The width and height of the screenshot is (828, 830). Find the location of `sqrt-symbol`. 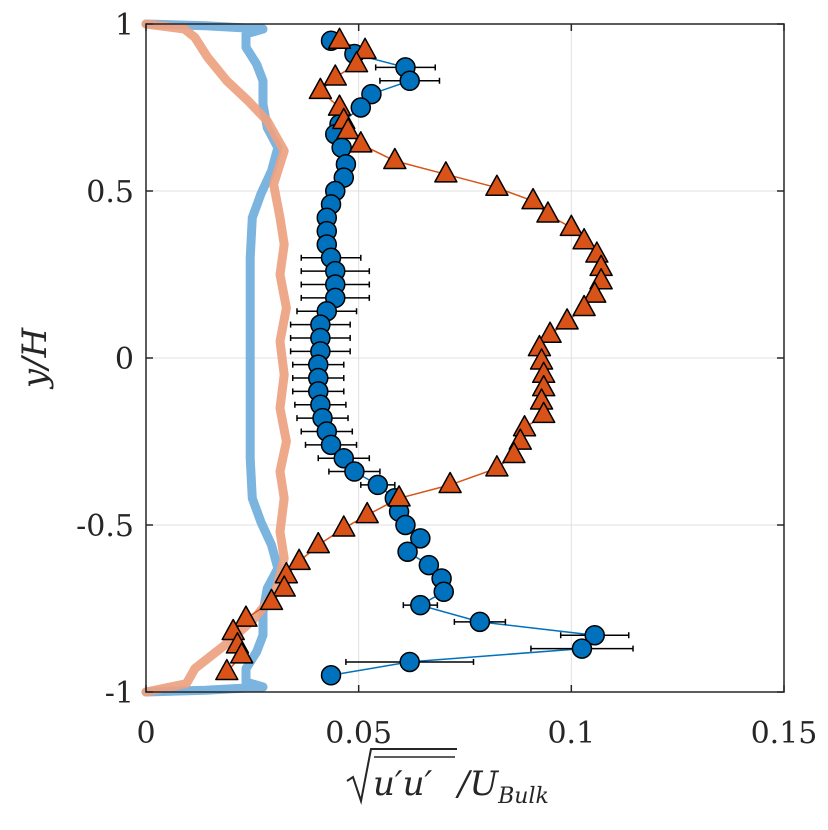

sqrt-symbol is located at coordinates (401, 776).